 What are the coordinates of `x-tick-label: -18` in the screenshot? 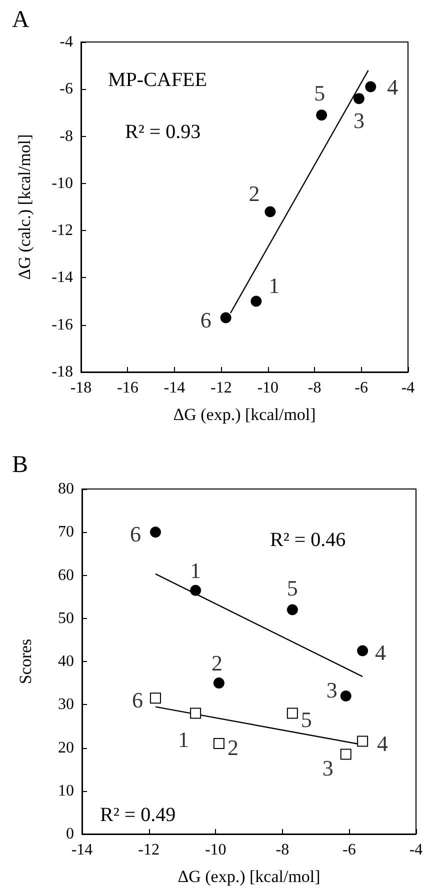 It's located at (81, 388).